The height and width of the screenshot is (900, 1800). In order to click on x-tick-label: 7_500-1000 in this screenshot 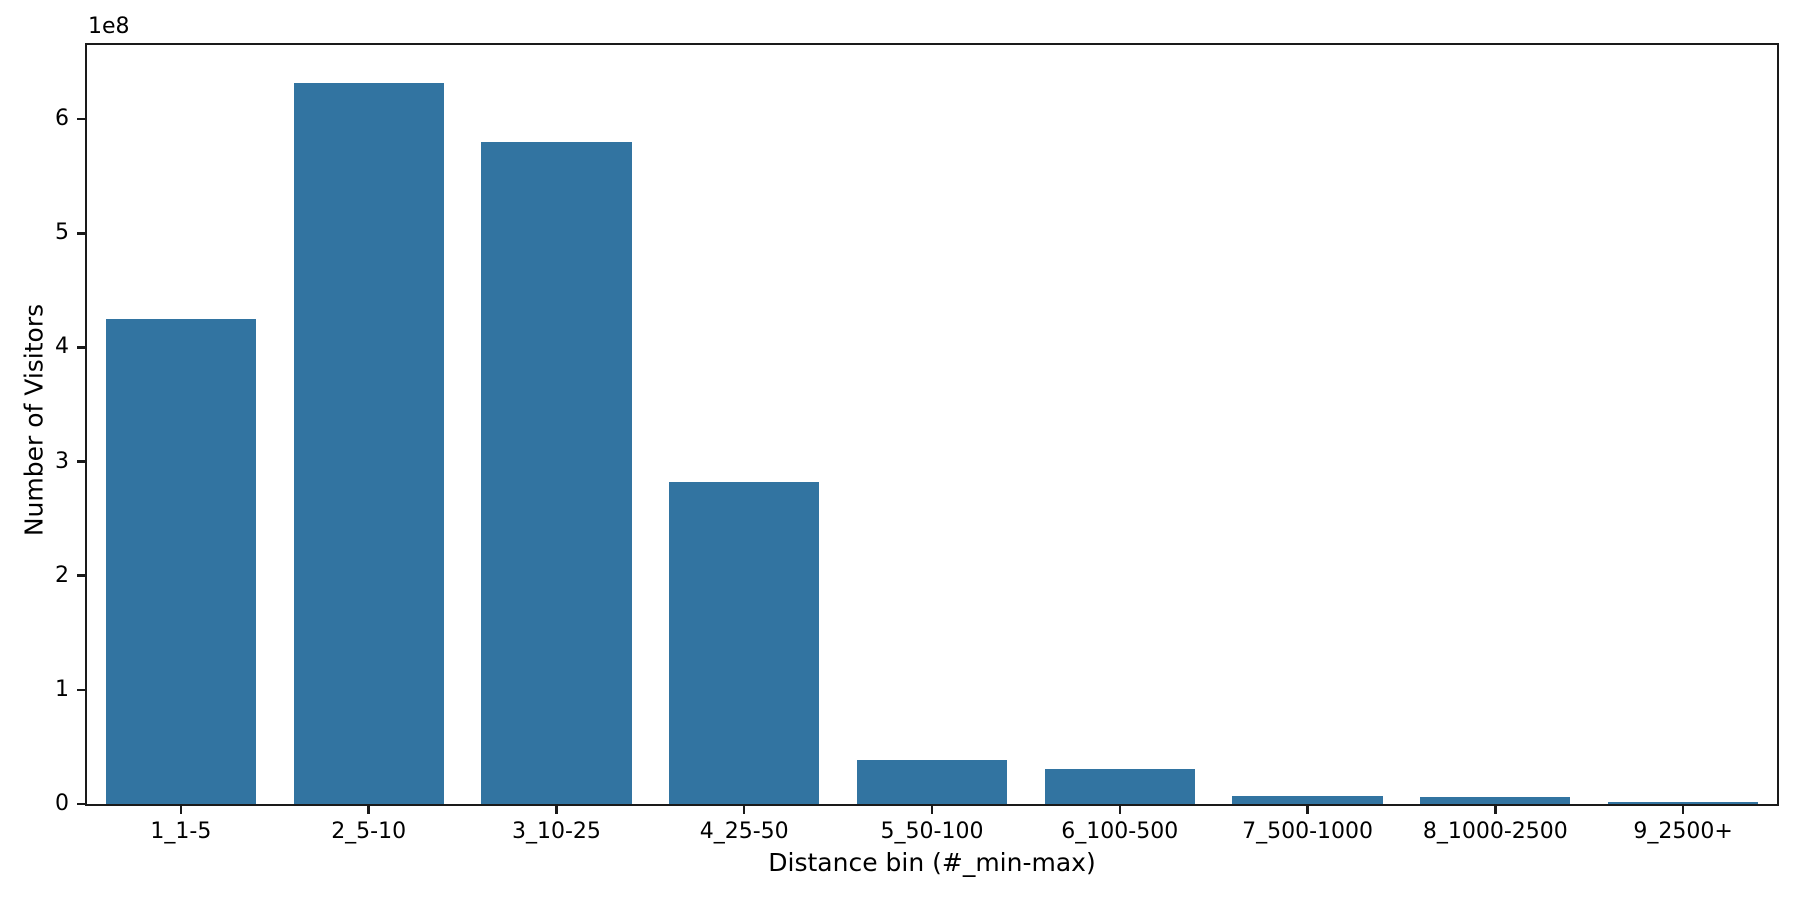, I will do `click(1308, 831)`.